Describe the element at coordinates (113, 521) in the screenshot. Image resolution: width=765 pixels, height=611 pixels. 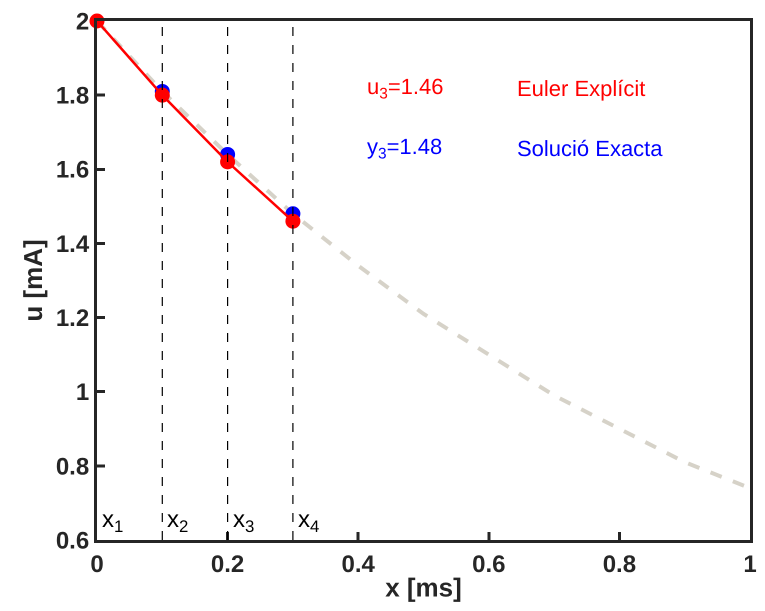
I see `annotation: x$_{1}$` at that location.